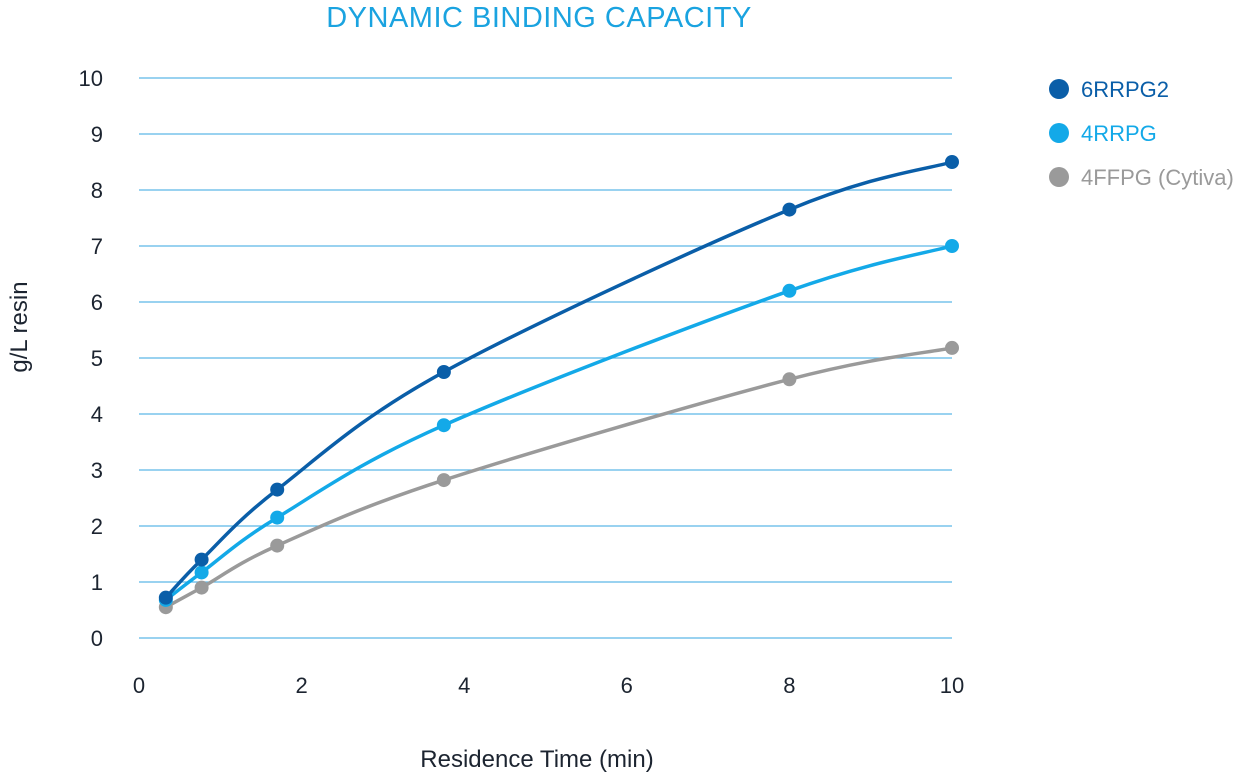  Describe the element at coordinates (1059, 89) in the screenshot. I see `legend-marker-6rrpg2` at that location.